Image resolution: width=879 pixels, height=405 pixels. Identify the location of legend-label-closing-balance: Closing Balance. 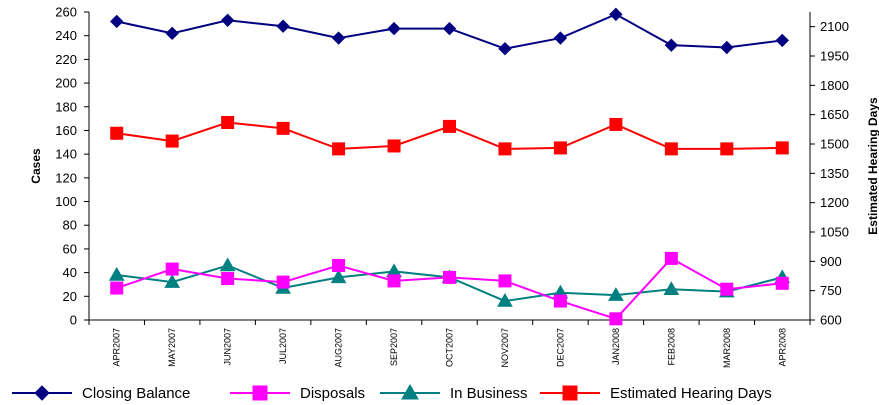
(136, 393).